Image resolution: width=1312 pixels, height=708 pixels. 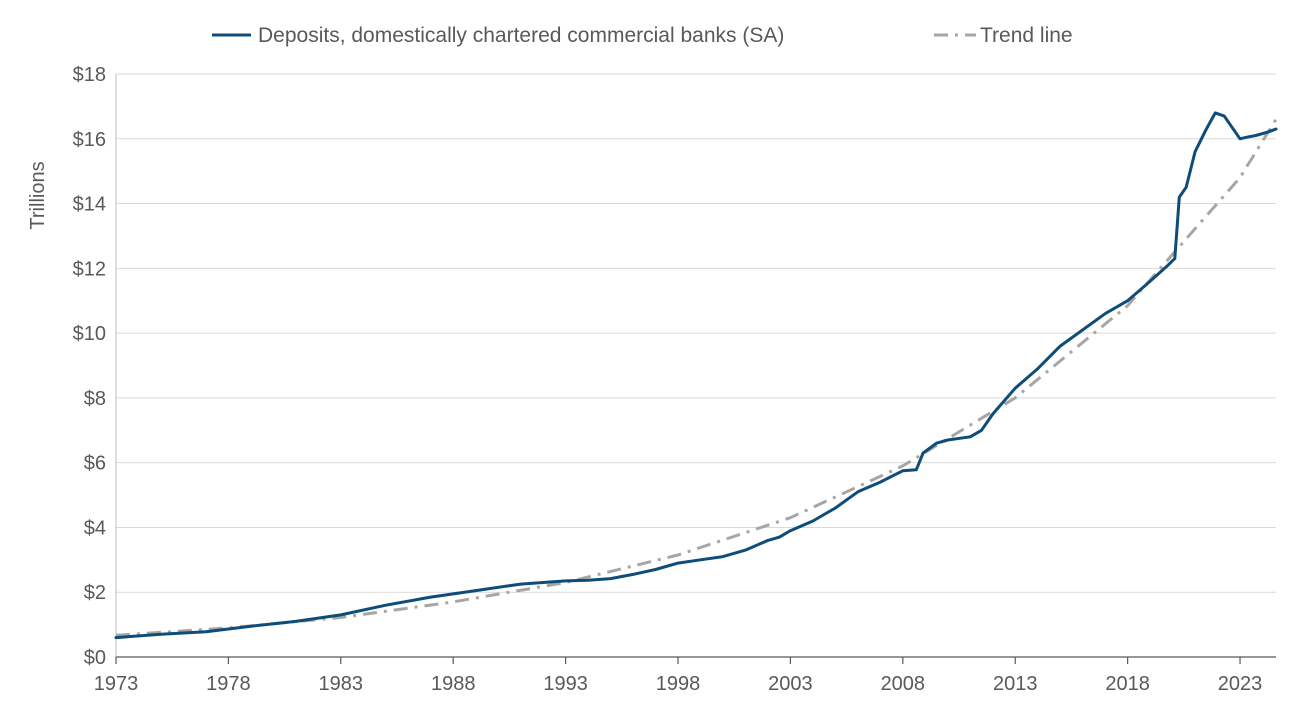 What do you see at coordinates (89, 269) in the screenshot?
I see `y-tick-label: $12` at bounding box center [89, 269].